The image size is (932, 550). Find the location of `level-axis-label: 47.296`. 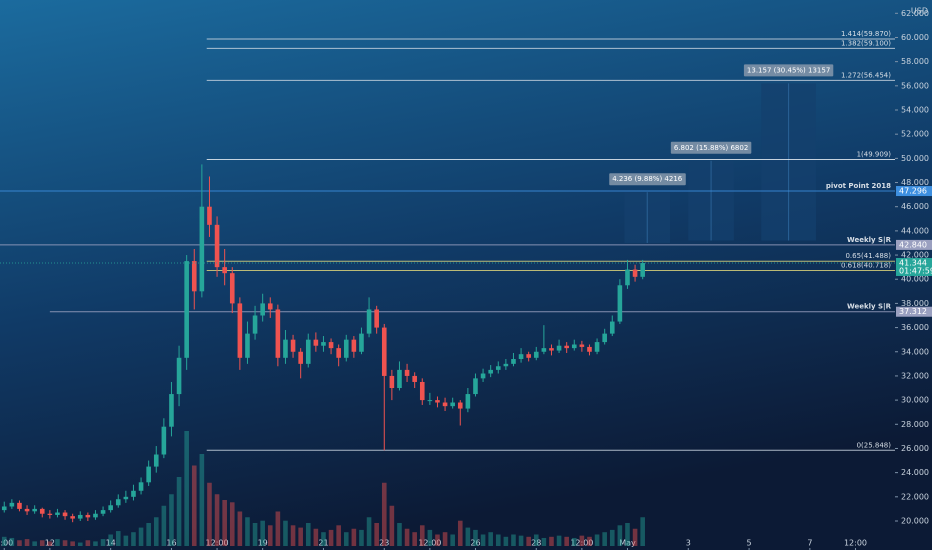

level-axis-label: 47.296 is located at coordinates (913, 191).